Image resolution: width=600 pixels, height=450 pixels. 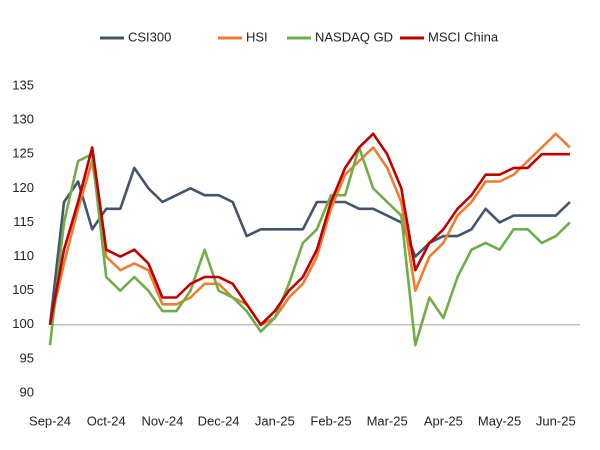 I want to click on x-tick-label: Dec-24, so click(x=219, y=420).